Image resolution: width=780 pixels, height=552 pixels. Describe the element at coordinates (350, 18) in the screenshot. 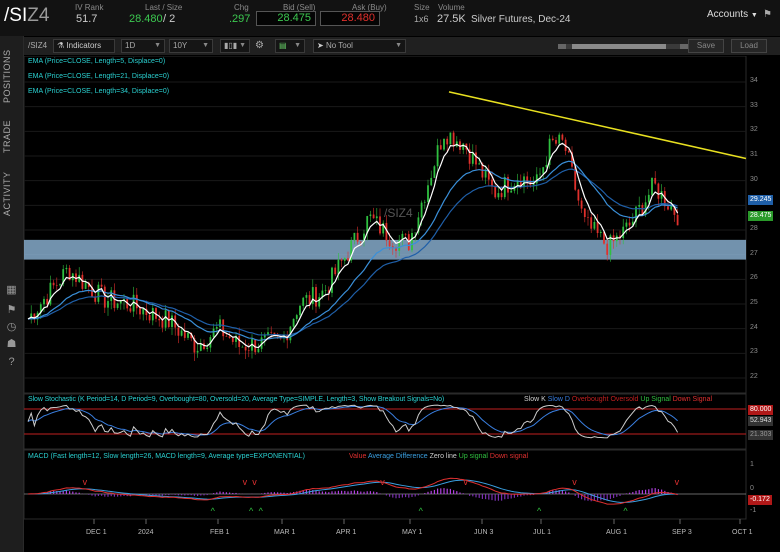

I see `ask-button: 28.480` at that location.